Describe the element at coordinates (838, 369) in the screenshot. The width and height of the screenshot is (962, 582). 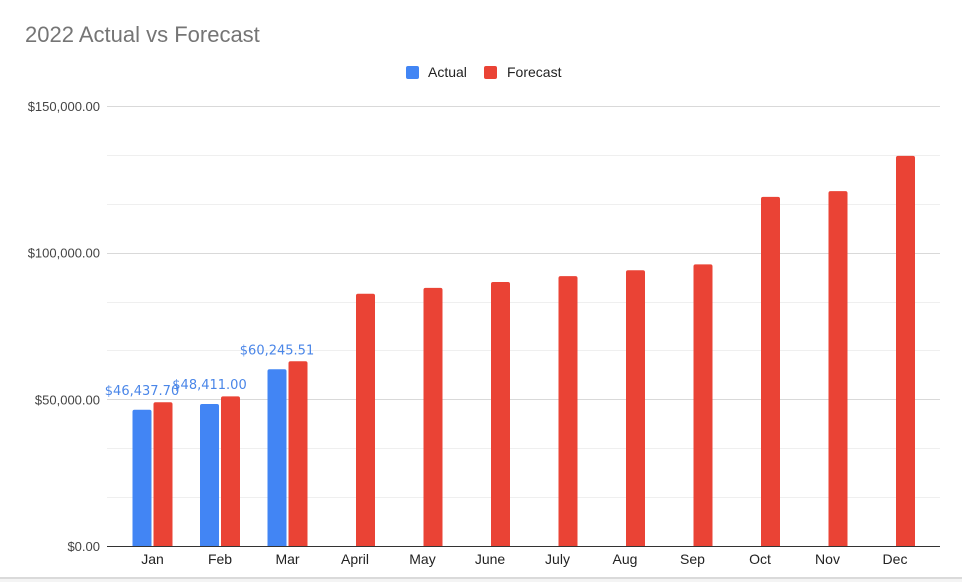
I see `bar-forecast-nov` at that location.